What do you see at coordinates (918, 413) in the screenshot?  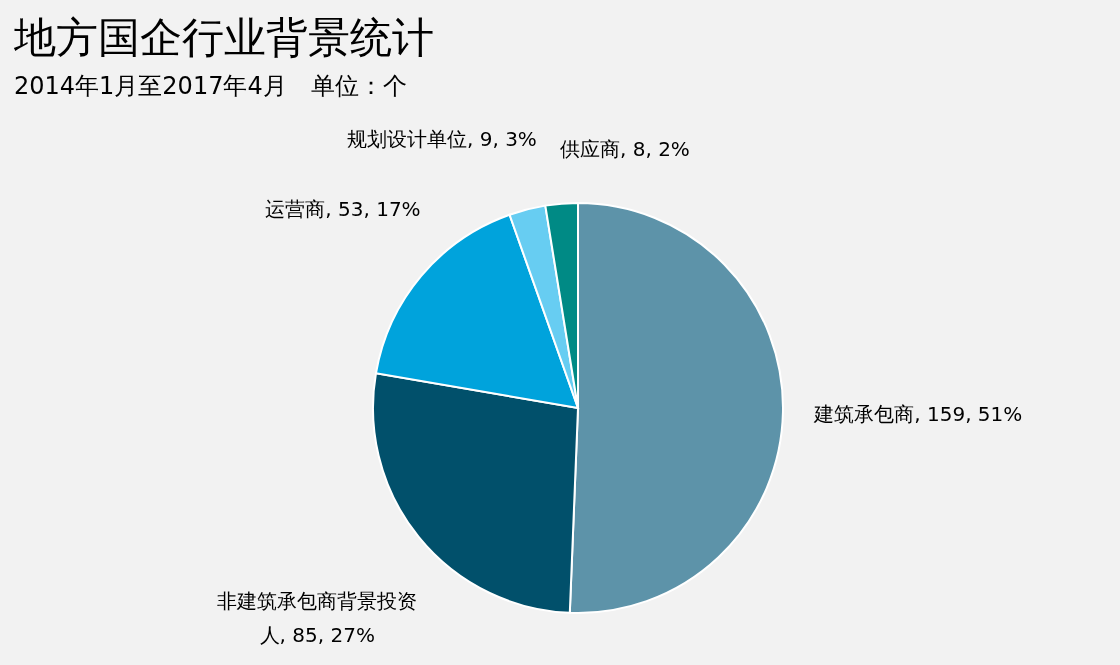 I see `slice-label: 建筑承包商, 159, 51%` at bounding box center [918, 413].